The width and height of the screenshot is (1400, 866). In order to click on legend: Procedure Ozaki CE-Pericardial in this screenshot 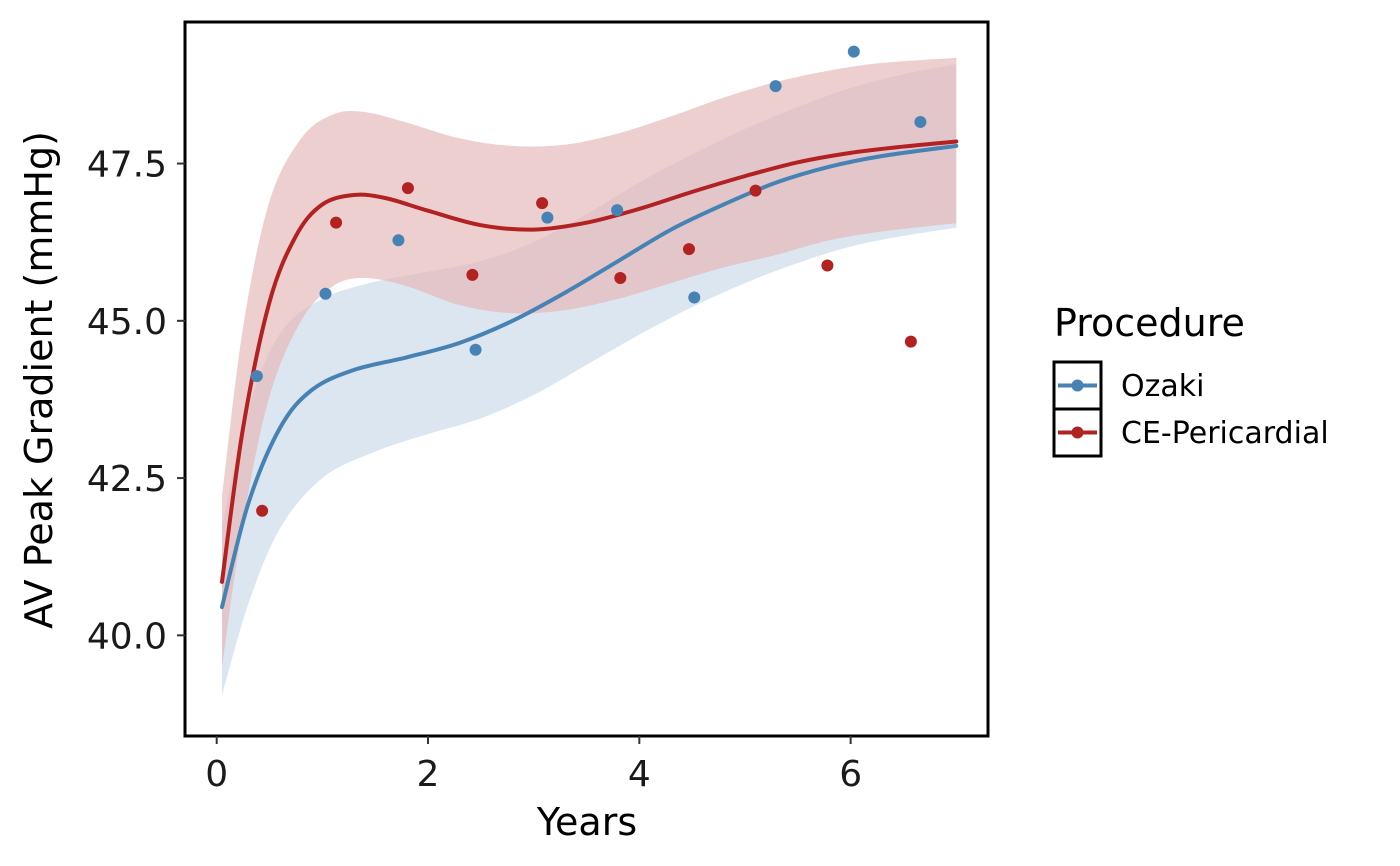, I will do `click(1190, 379)`.